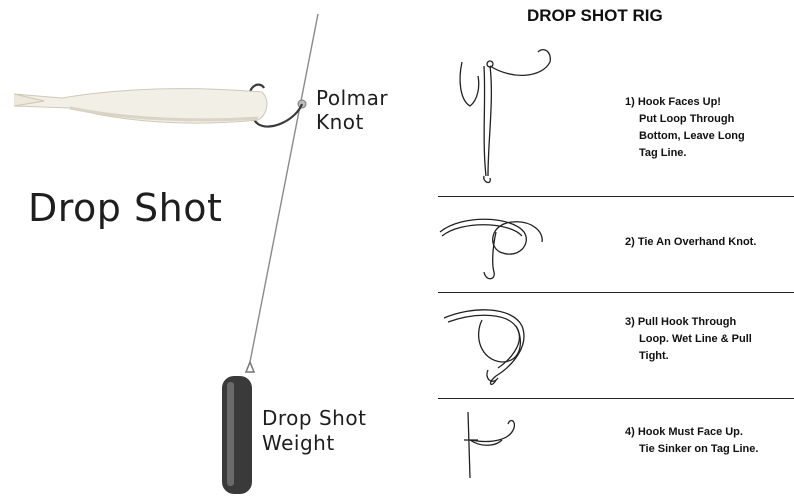 This screenshot has width=794, height=502. Describe the element at coordinates (691, 242) in the screenshot. I see `step-2-text: 2) Tie An Overhand Knot.` at that location.